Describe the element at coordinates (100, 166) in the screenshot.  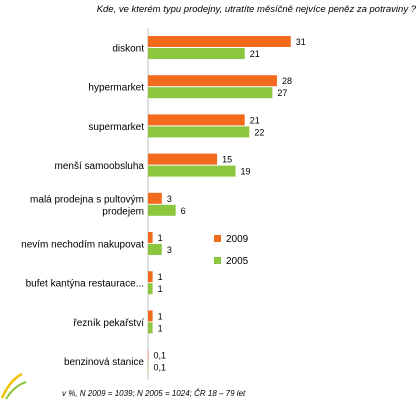
I see `category-label: menší samoobsluha` at that location.